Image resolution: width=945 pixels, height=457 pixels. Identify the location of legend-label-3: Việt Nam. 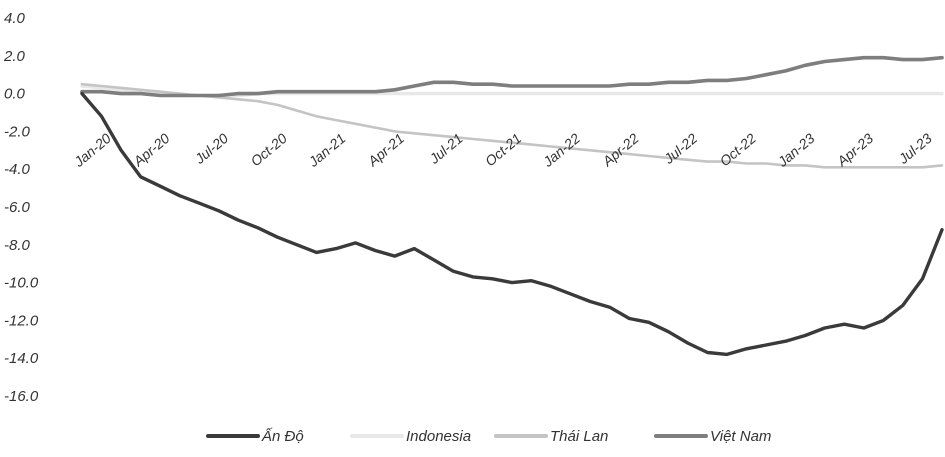
(740, 436).